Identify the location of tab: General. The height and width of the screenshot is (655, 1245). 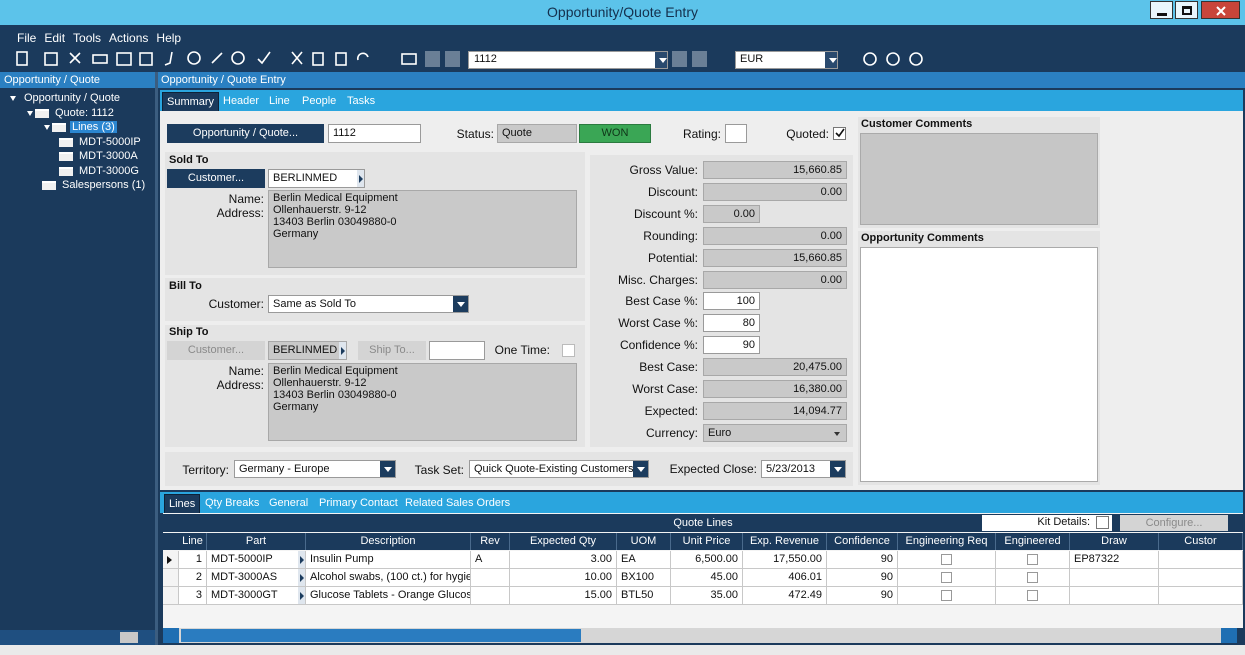
(289, 503).